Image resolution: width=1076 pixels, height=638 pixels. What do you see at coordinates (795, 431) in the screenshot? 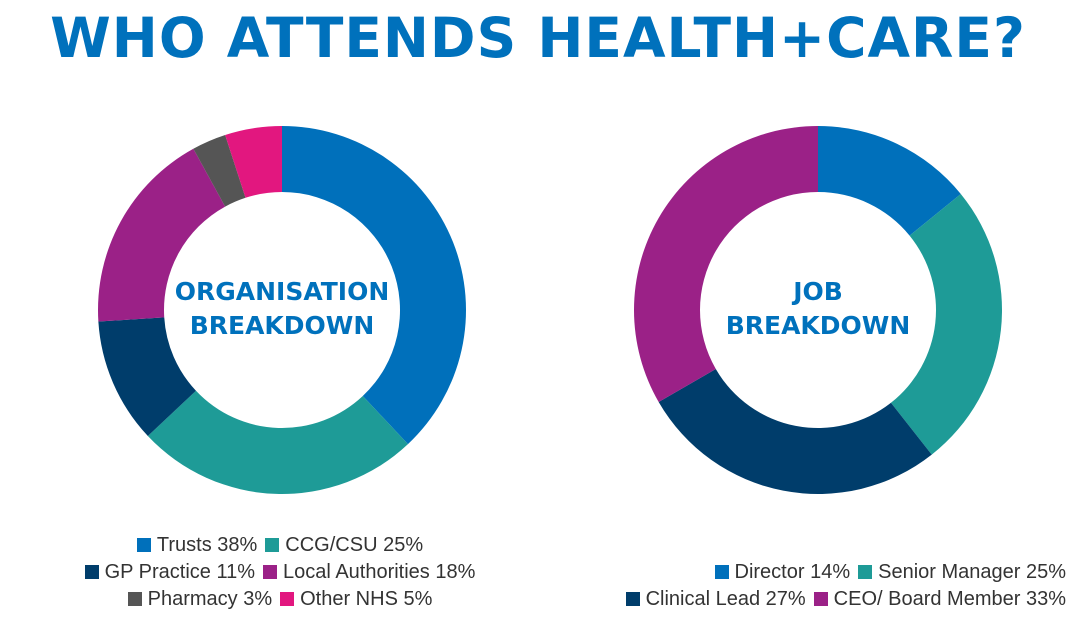
I see `donut-slice-clinical-lead` at bounding box center [795, 431].